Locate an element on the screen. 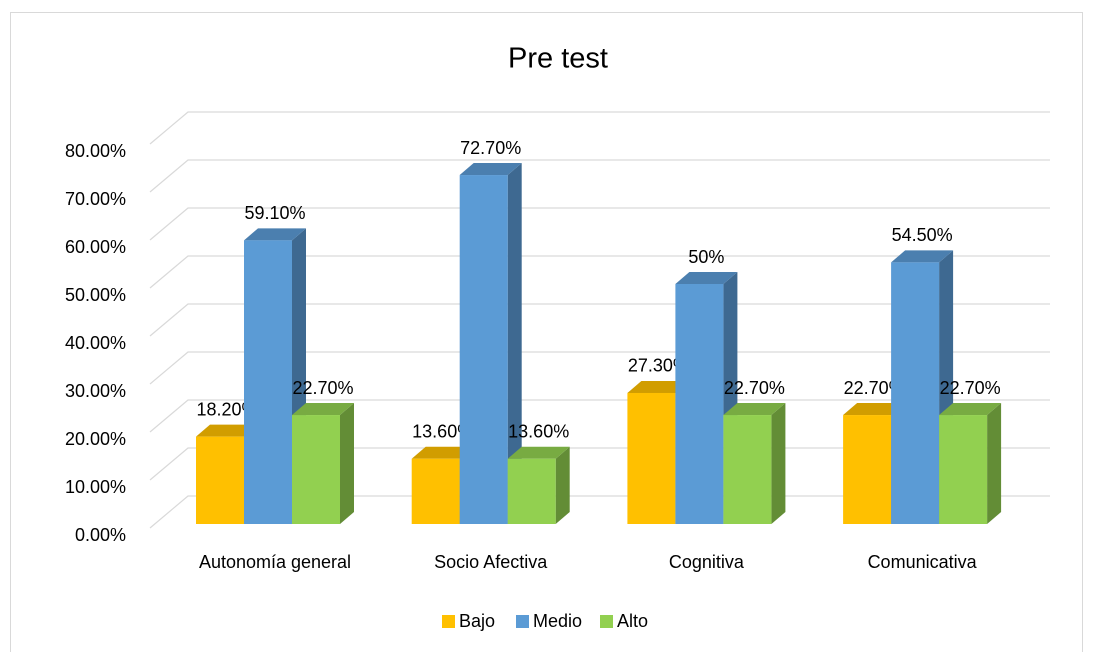  y-tick-label: 70.00% is located at coordinates (95, 199).